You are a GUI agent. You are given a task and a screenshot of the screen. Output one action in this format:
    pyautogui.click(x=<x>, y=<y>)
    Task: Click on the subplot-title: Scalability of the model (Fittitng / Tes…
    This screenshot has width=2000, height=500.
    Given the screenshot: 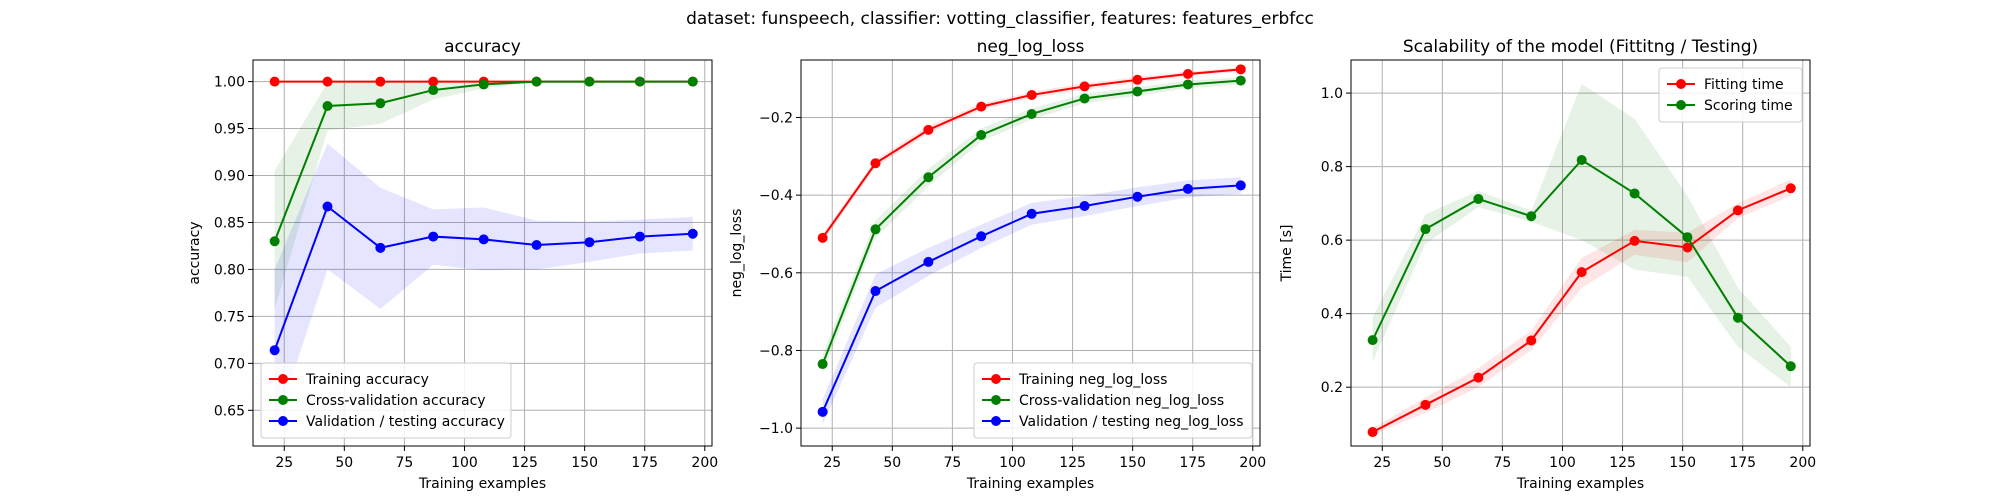 What is the action you would take?
    pyautogui.click(x=1580, y=47)
    